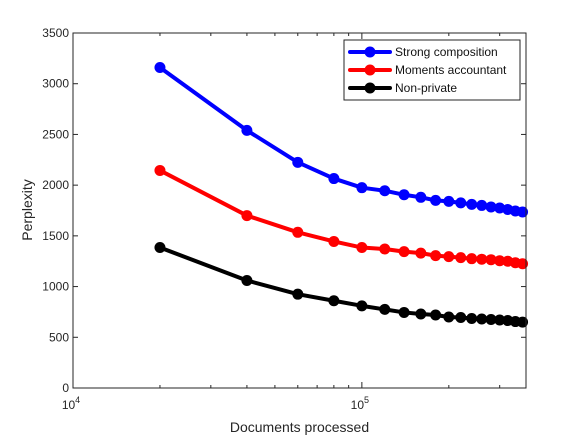 Image resolution: width=581 pixels, height=436 pixels. I want to click on y-tick-label: 2000, so click(55, 185).